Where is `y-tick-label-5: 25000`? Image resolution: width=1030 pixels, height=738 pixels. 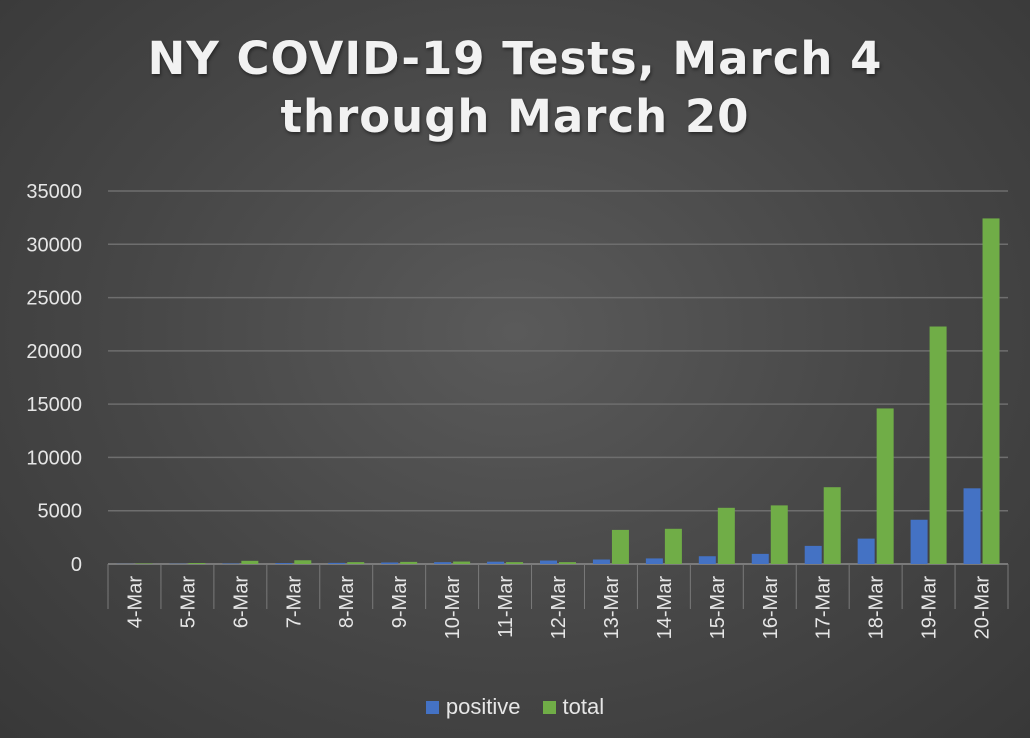
y-tick-label-5: 25000 is located at coordinates (54, 299).